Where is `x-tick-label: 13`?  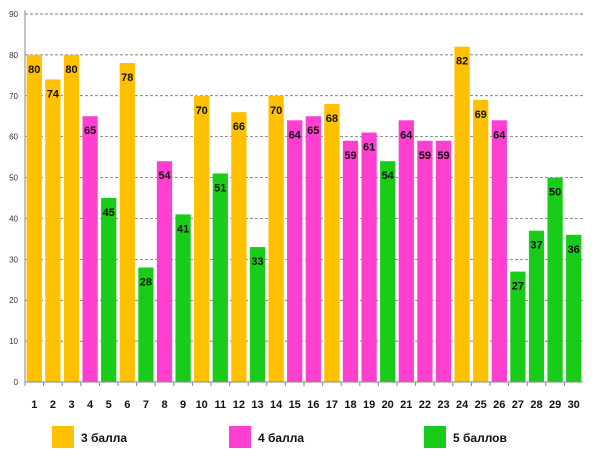
x-tick-label: 13 is located at coordinates (257, 405).